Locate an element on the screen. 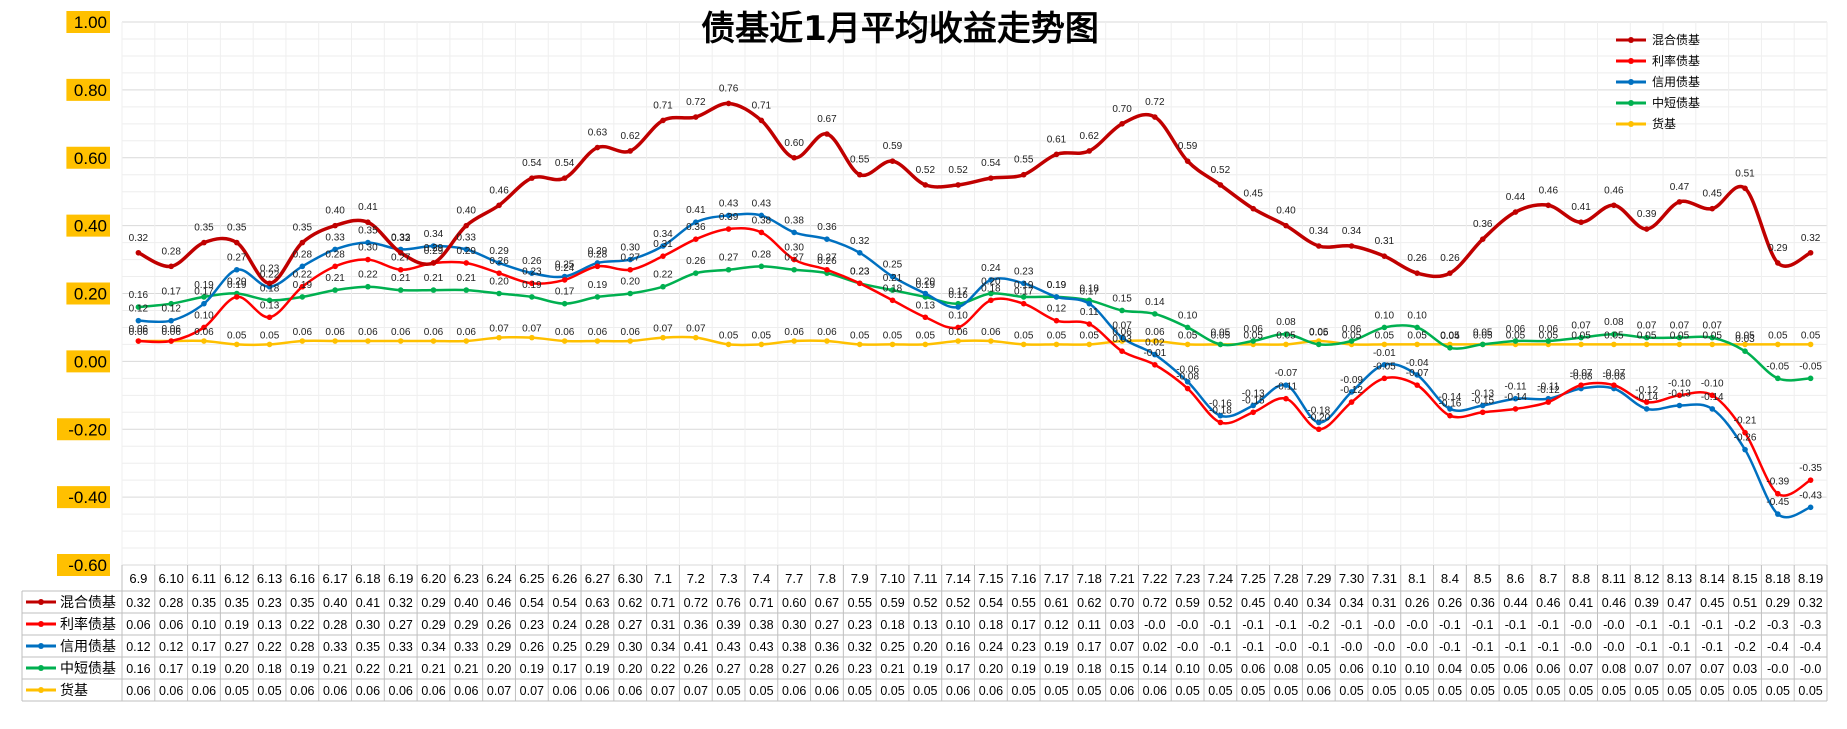  data-label: -0.35 is located at coordinates (1810, 468).